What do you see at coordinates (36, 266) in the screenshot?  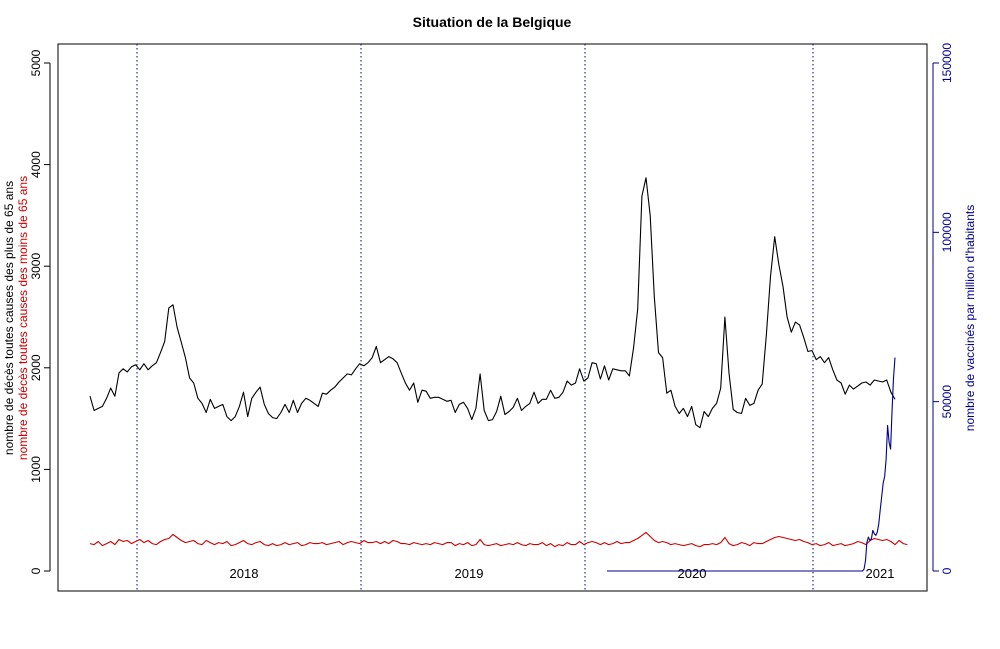 I see `left-tick-label: 3000` at bounding box center [36, 266].